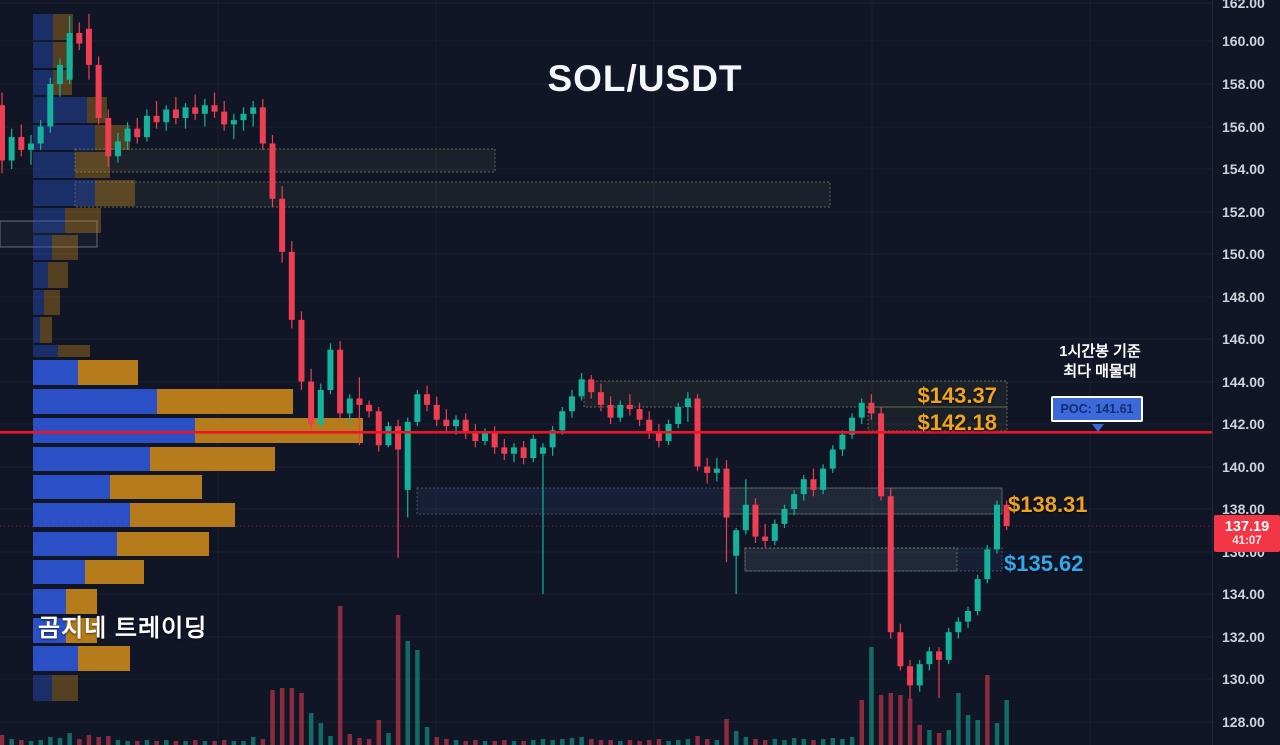 Image resolution: width=1280 pixels, height=745 pixels. Describe the element at coordinates (1044, 563) in the screenshot. I see `price-target-label: $135.62` at that location.